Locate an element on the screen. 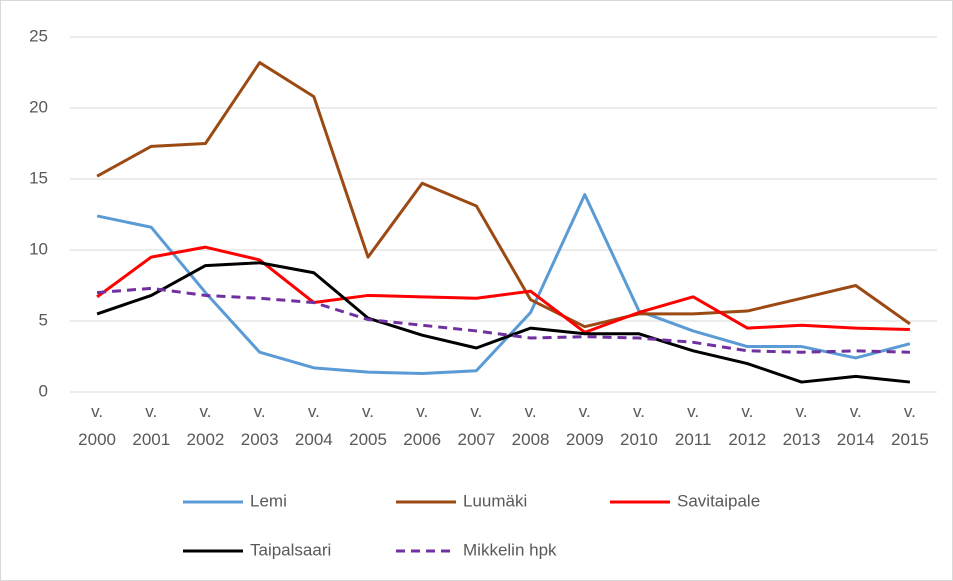  x-tick-label: v. 2014 is located at coordinates (855, 425).